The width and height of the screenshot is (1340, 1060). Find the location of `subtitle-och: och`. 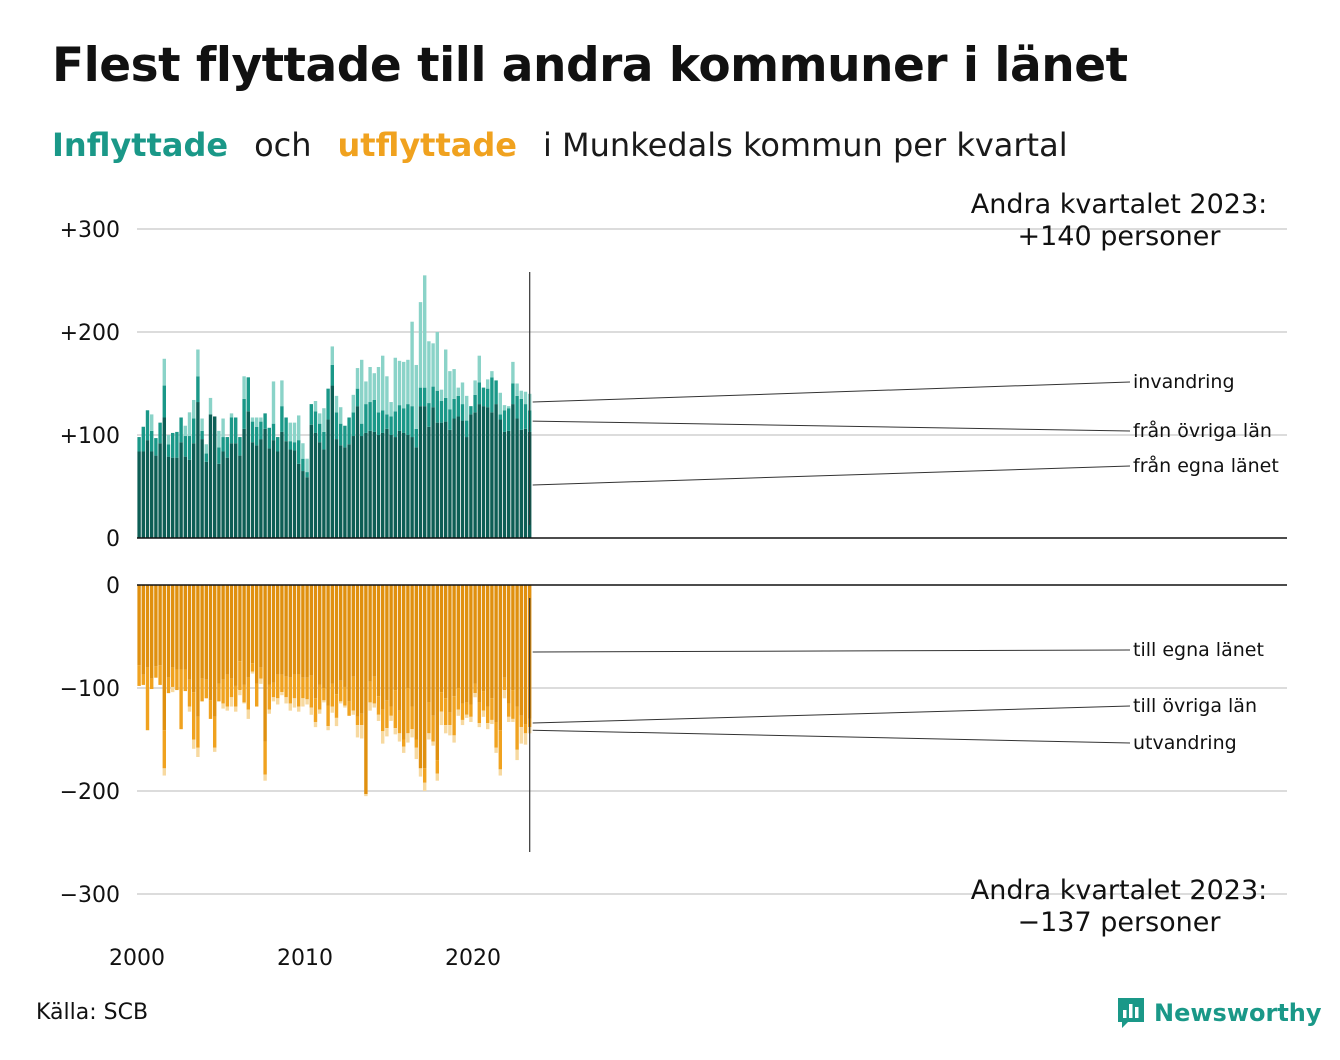

subtitle-och: och is located at coordinates (283, 145).